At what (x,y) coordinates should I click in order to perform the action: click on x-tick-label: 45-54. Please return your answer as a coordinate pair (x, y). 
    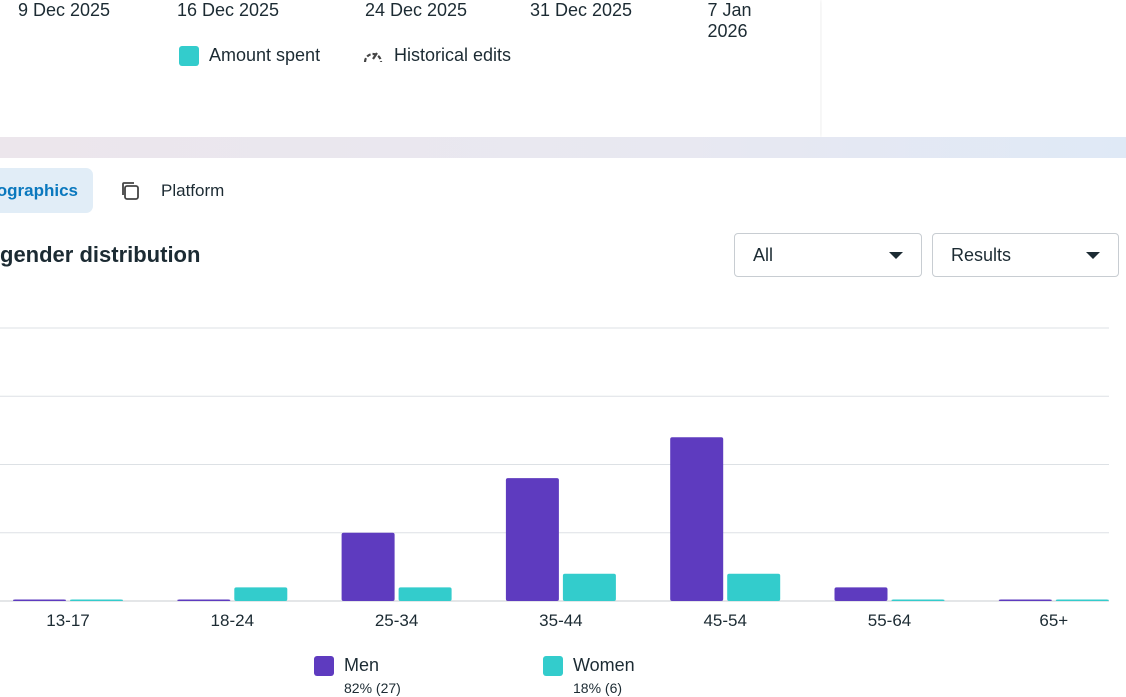
    Looking at the image, I should click on (724, 620).